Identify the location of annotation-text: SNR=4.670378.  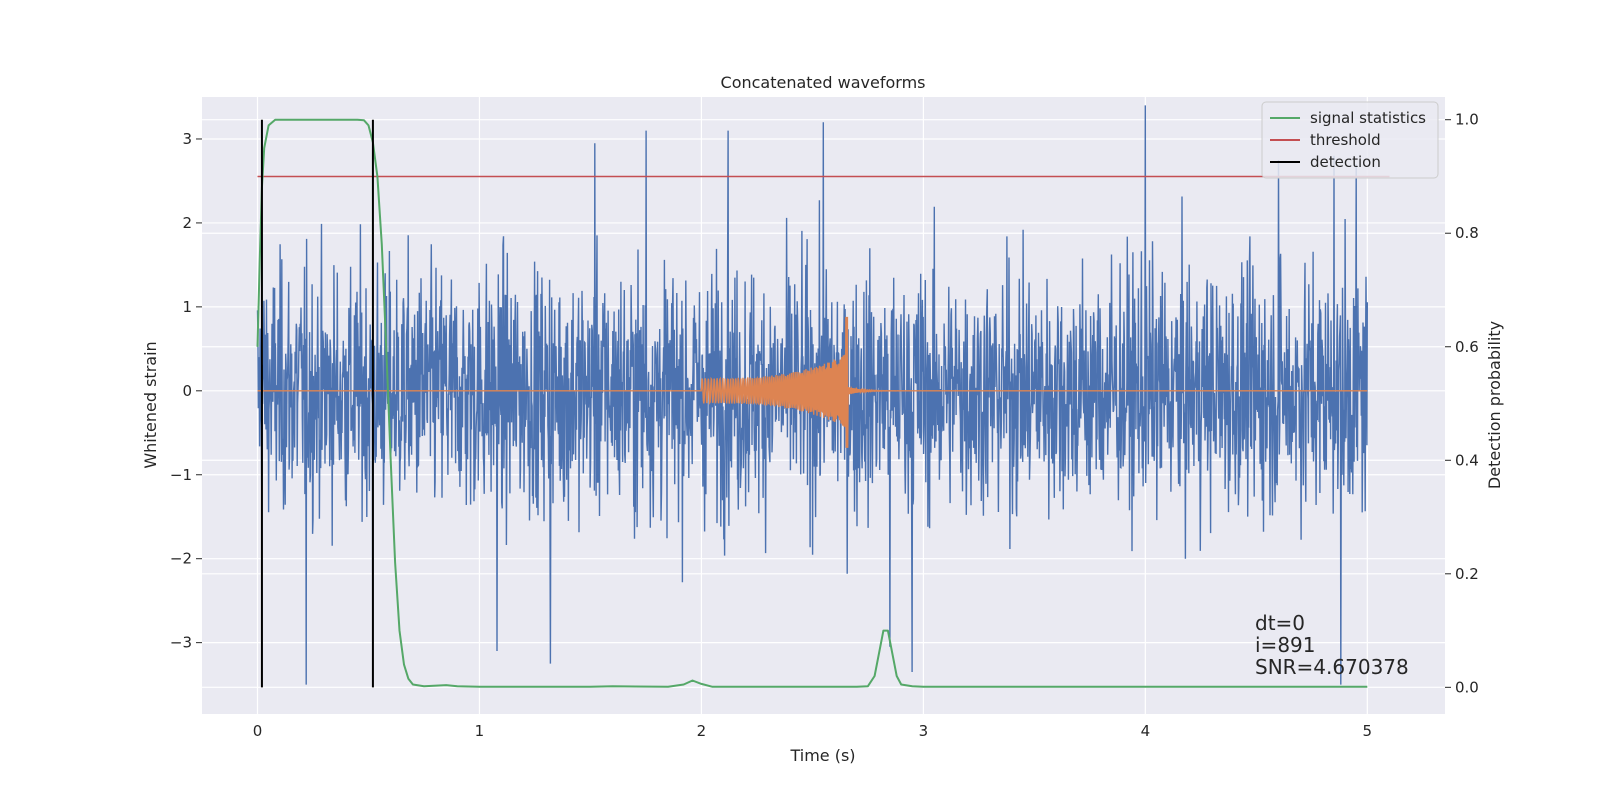
(1332, 667).